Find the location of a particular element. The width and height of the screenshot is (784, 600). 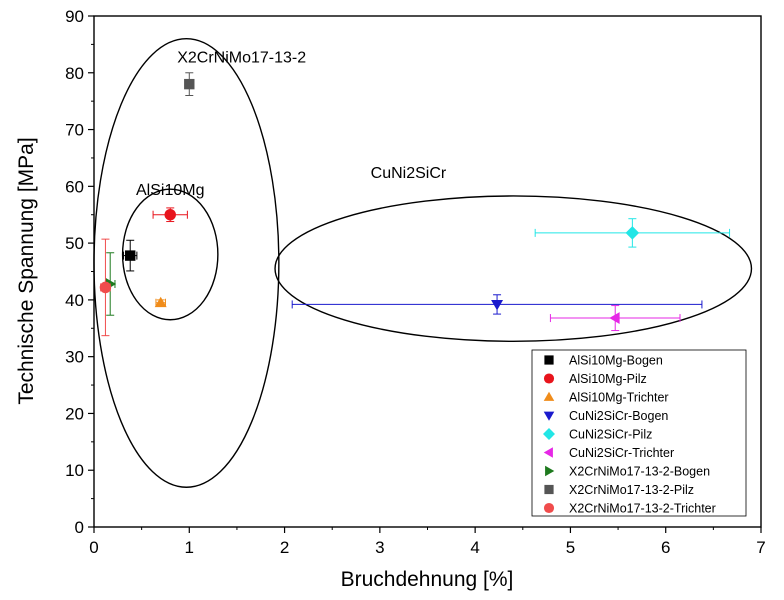

legend-entry: CuNi2SiCr-Bogen is located at coordinates (605, 416).